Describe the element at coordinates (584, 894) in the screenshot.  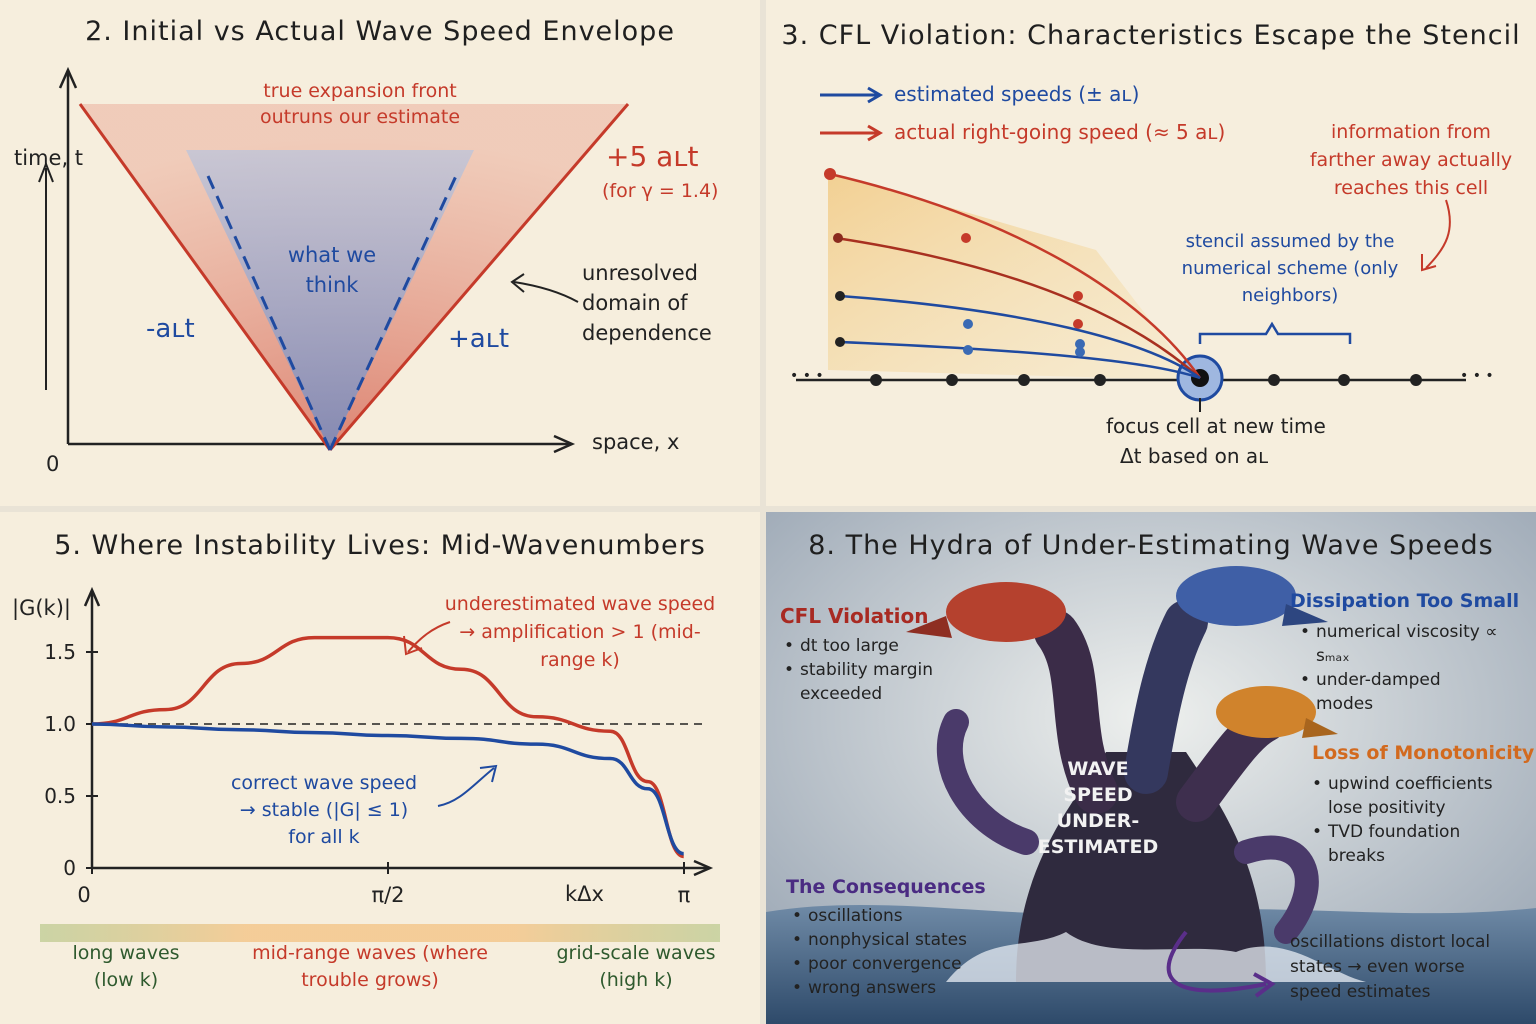
I see `x-axis-label: kΔx` at that location.